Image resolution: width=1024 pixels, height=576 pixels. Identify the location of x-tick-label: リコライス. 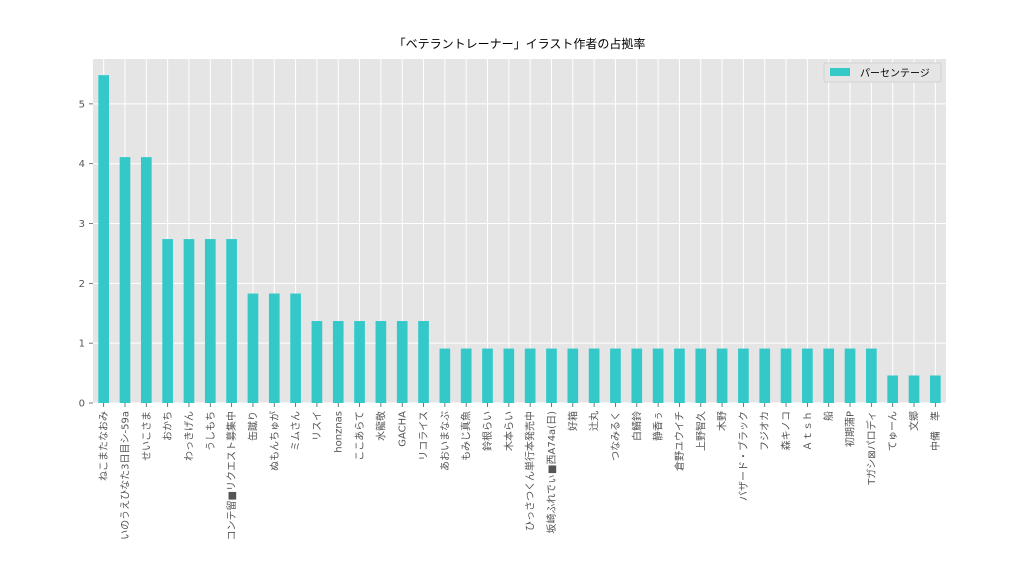
(424, 436).